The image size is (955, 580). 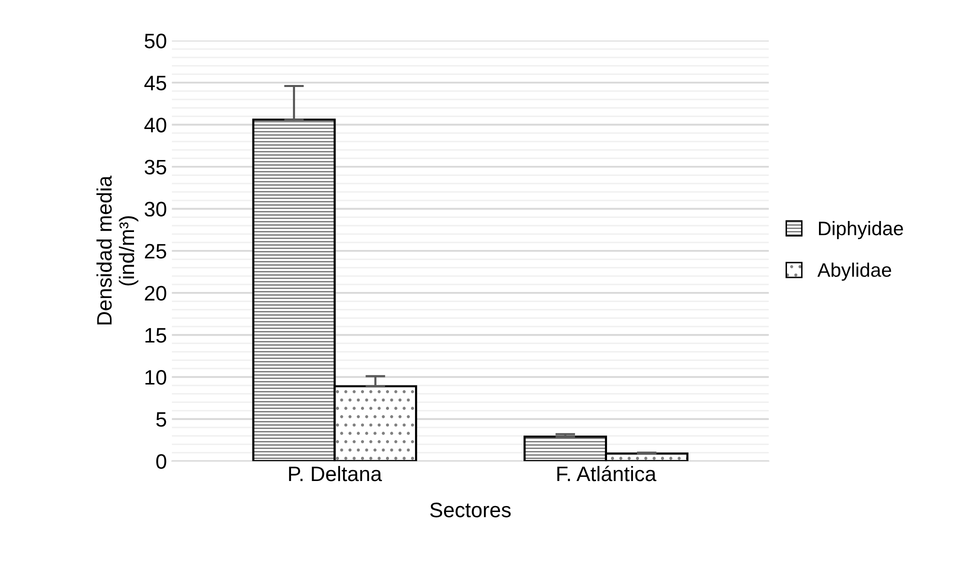 I want to click on x-axis-title: Sectores, so click(x=470, y=510).